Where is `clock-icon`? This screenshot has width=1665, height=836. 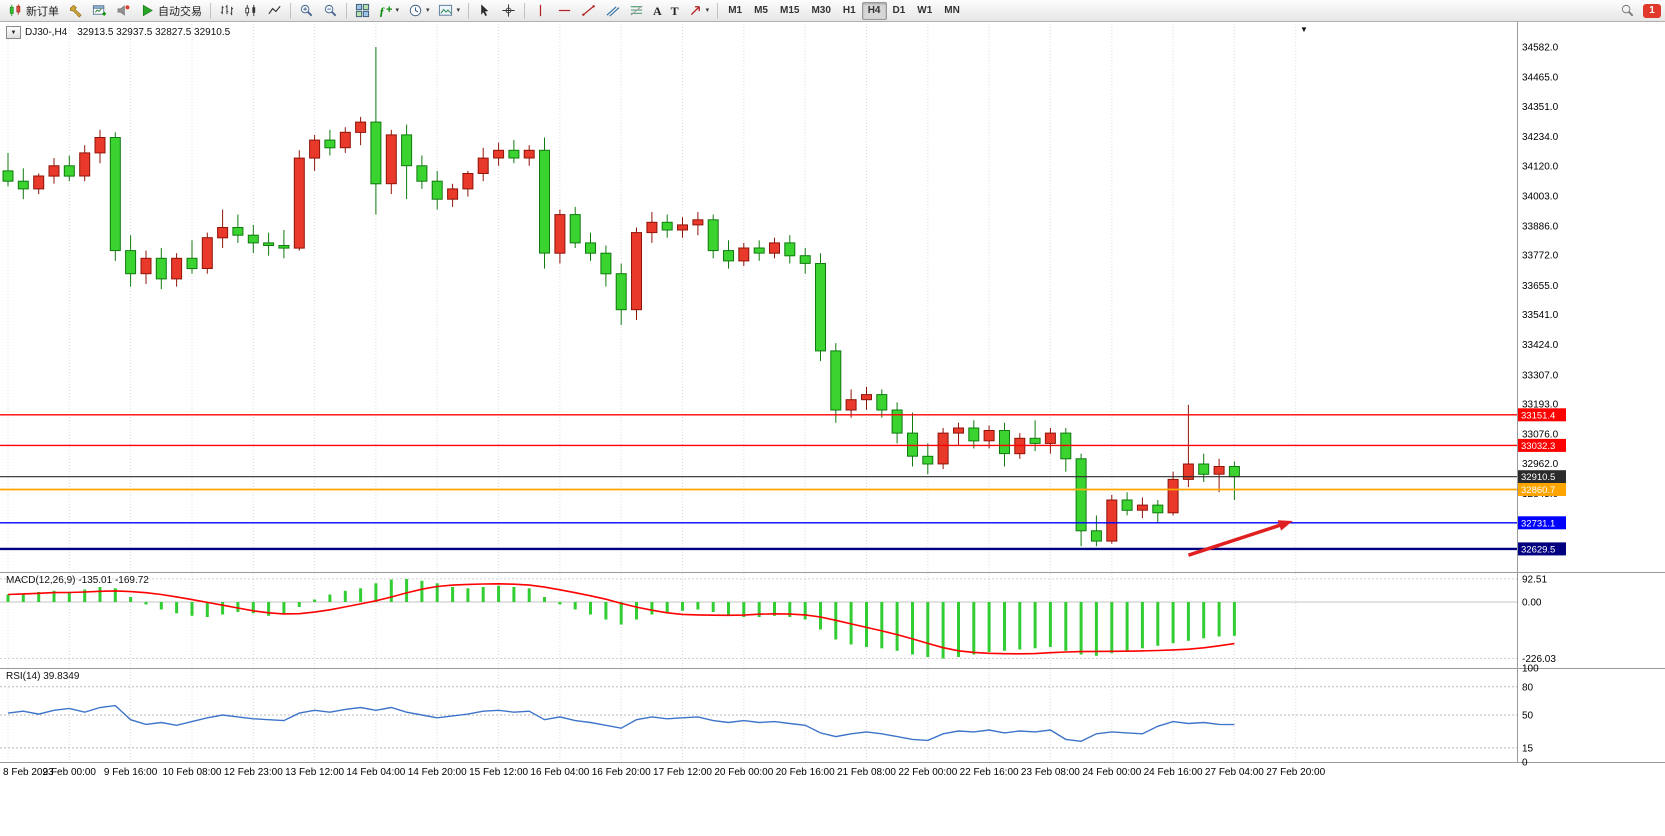
clock-icon is located at coordinates (415, 10).